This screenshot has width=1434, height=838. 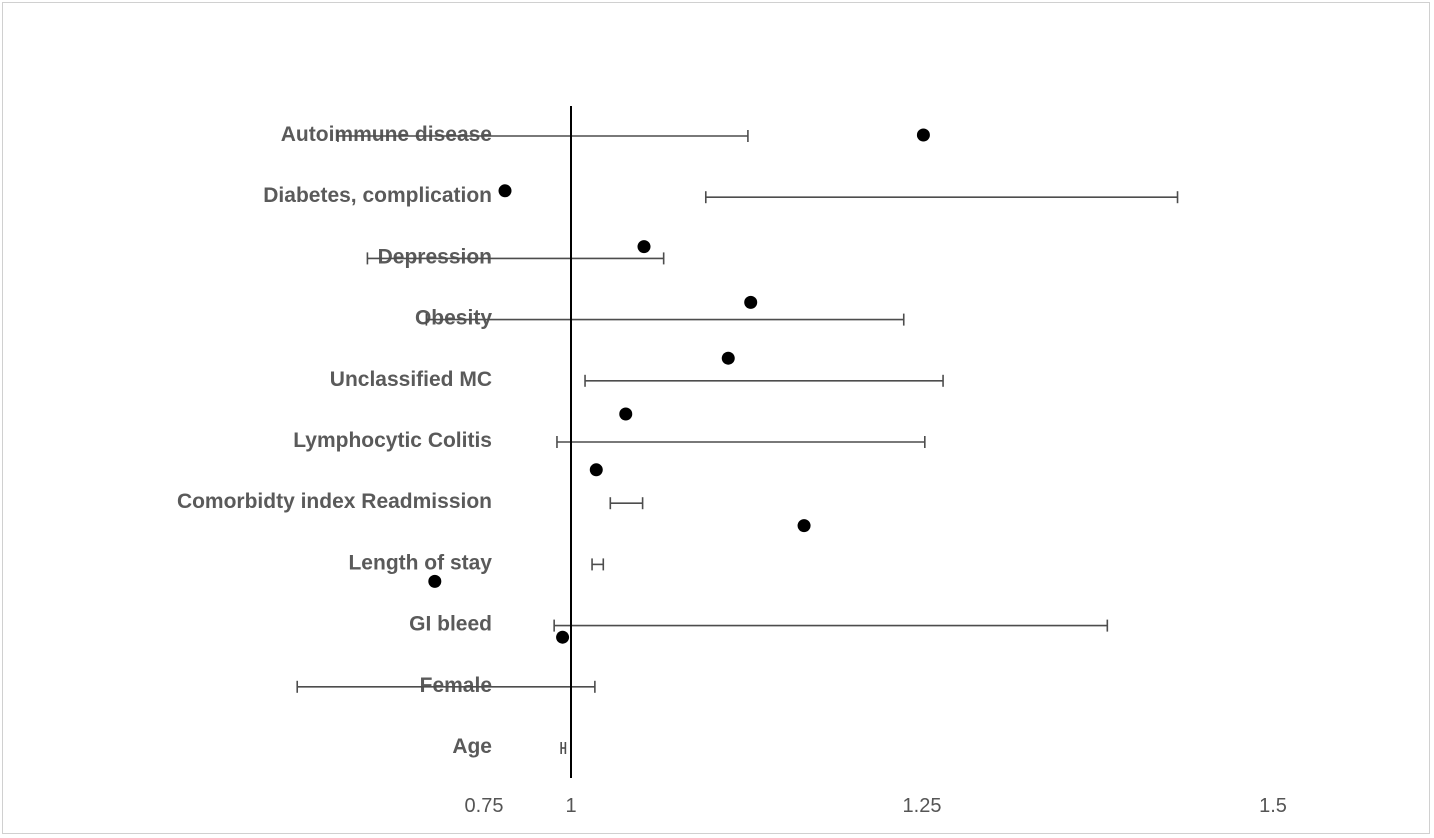 I want to click on point-gi-bleed, so click(x=804, y=526).